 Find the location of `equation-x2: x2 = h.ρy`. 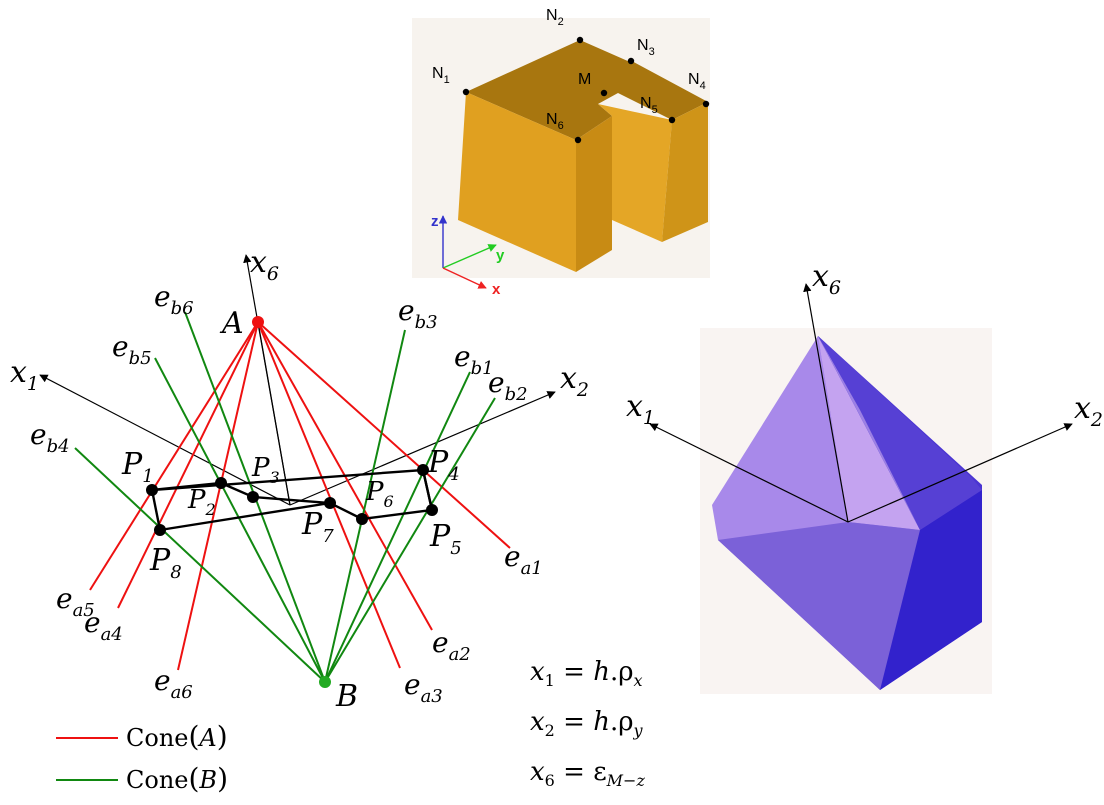

equation-x2: x2 = h.ρy is located at coordinates (587, 723).